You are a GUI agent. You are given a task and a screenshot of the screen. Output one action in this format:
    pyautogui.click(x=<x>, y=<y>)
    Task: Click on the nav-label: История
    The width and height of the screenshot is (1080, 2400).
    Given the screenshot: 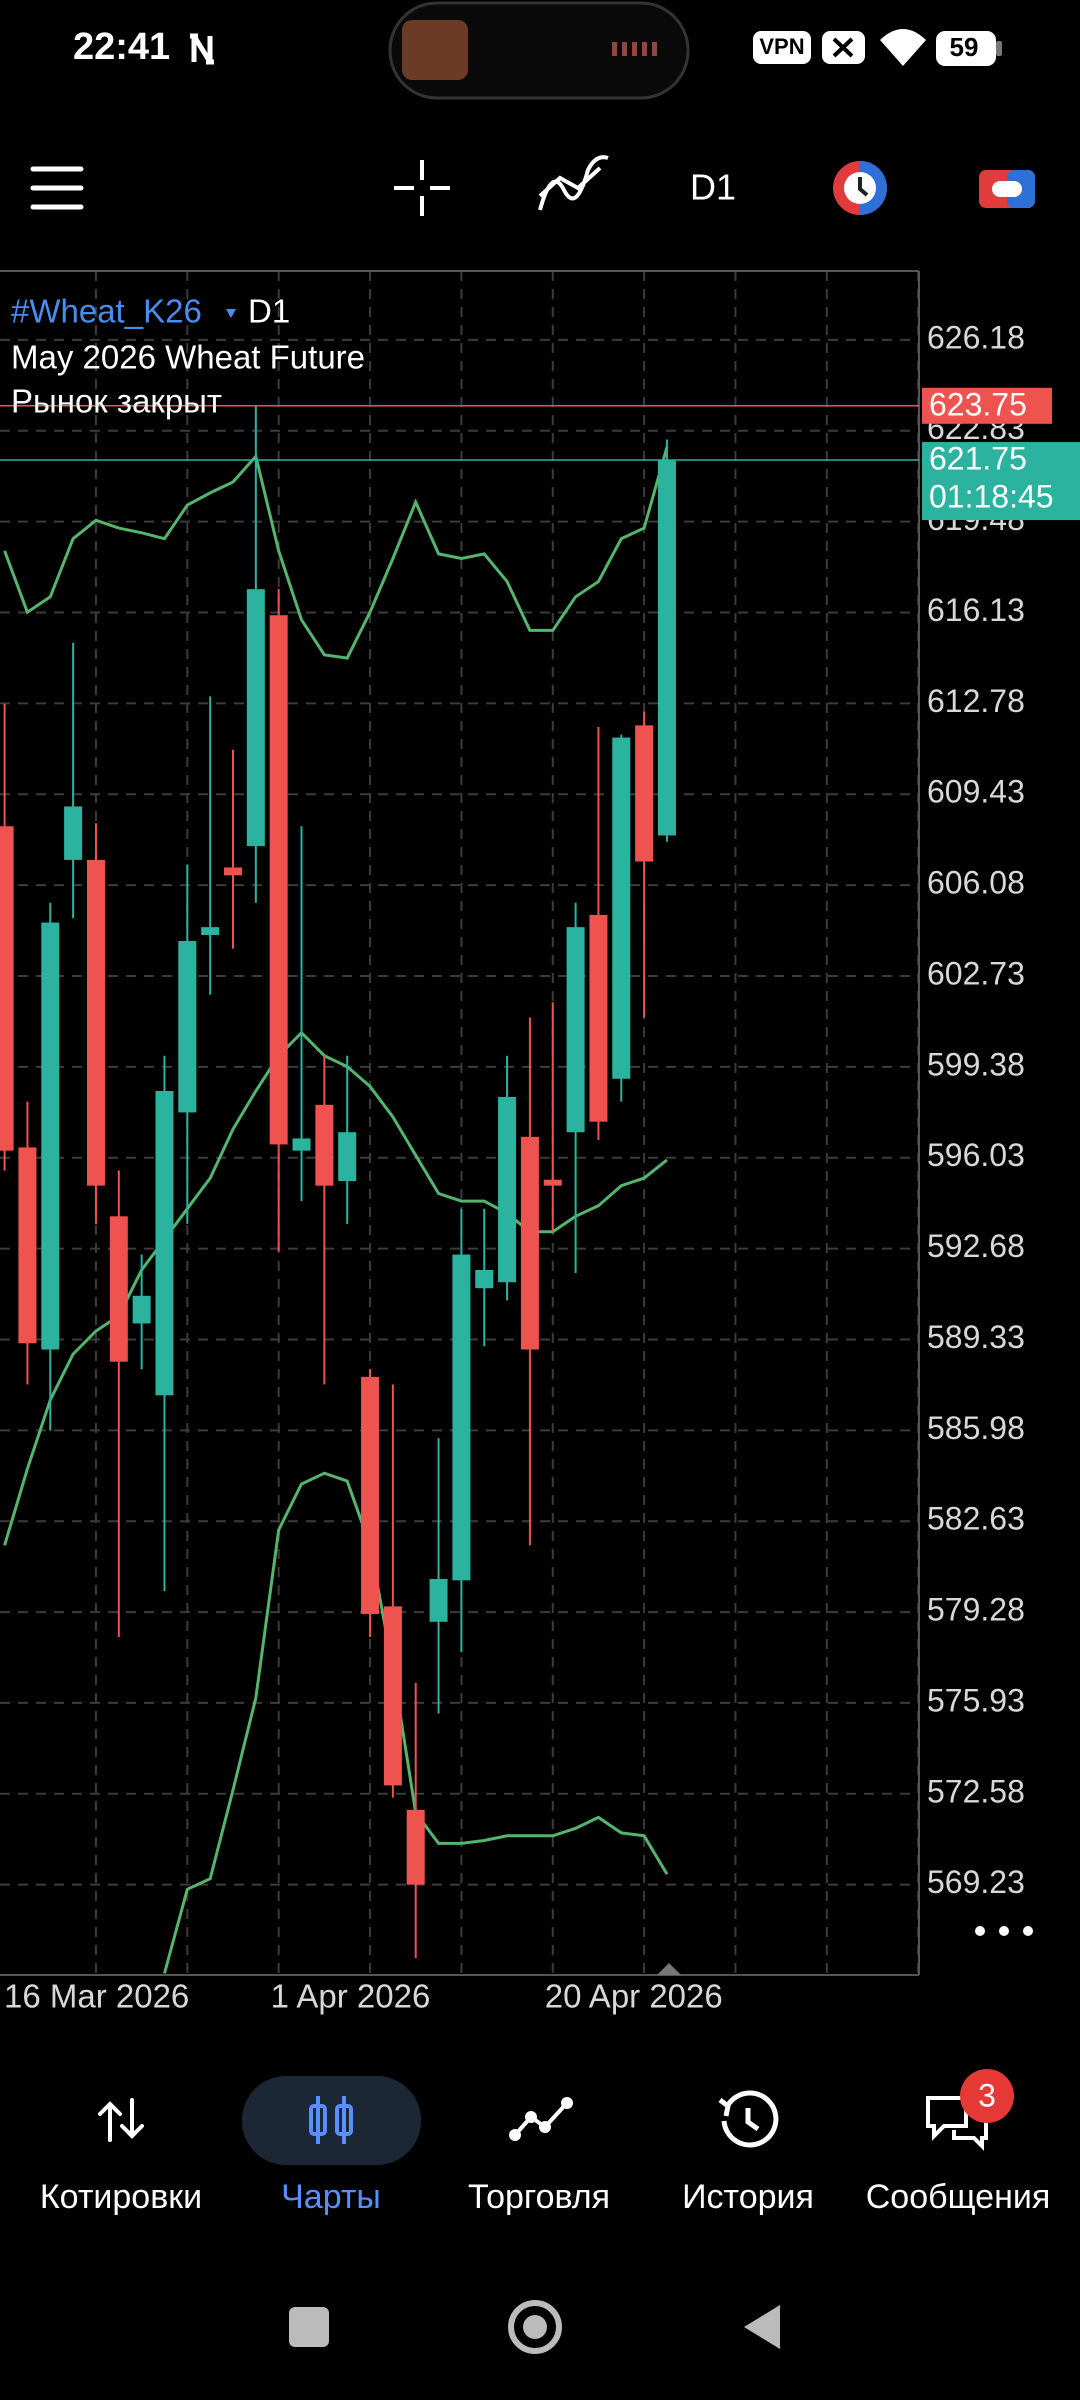 What is the action you would take?
    pyautogui.click(x=748, y=2197)
    